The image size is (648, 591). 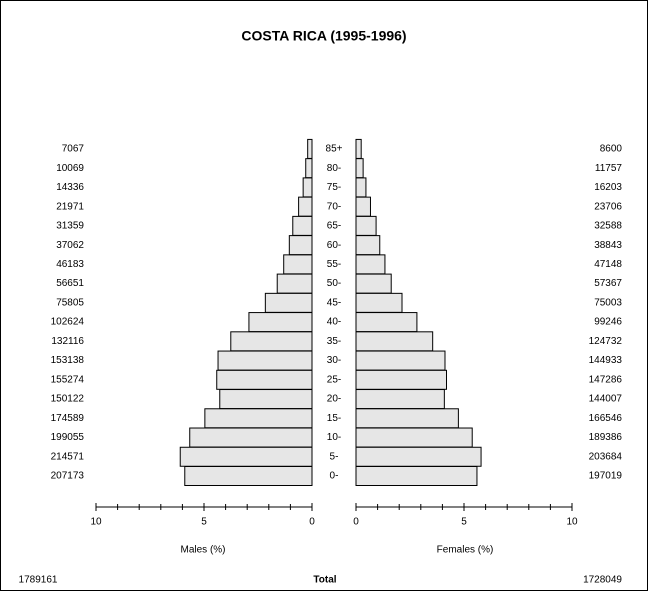 I want to click on axis-label: Females (%), so click(x=465, y=550).